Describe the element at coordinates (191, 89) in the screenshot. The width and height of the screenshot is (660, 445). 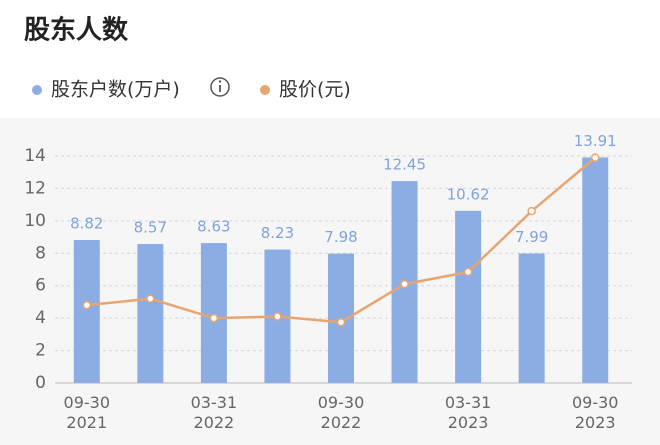
I see `legend: 股东户数(万户) 股价(元)` at that location.